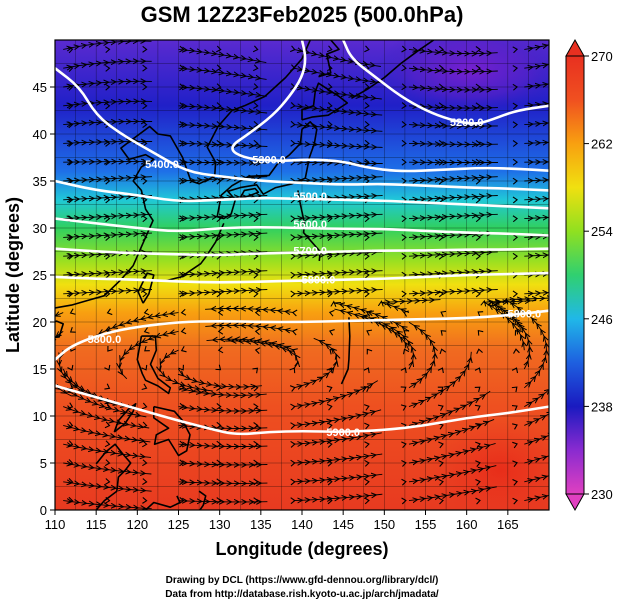  Describe the element at coordinates (426, 524) in the screenshot. I see `x-tick-label: 155` at that location.